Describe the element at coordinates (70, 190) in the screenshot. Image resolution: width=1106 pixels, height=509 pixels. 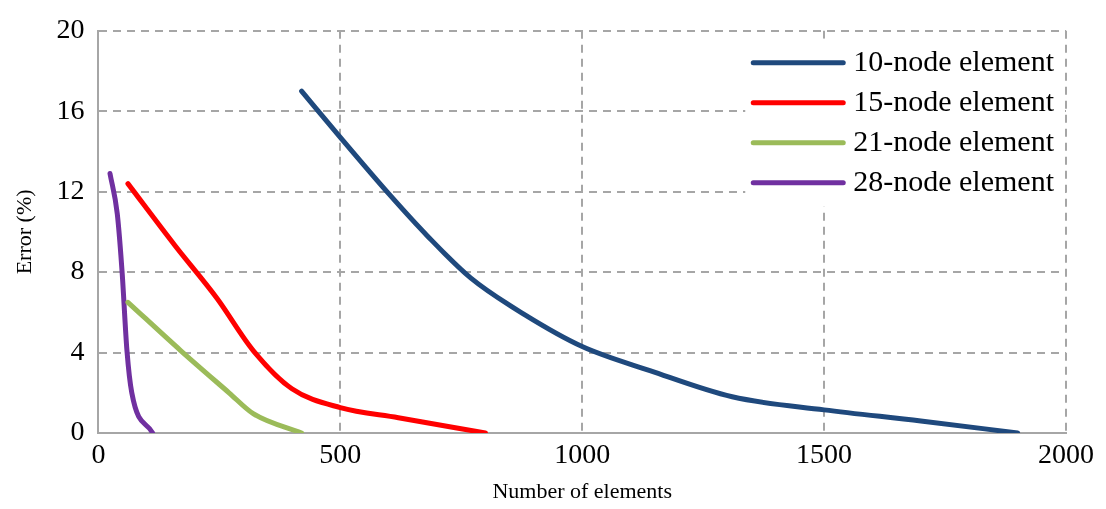
I see `y-tick-label: 12` at that location.